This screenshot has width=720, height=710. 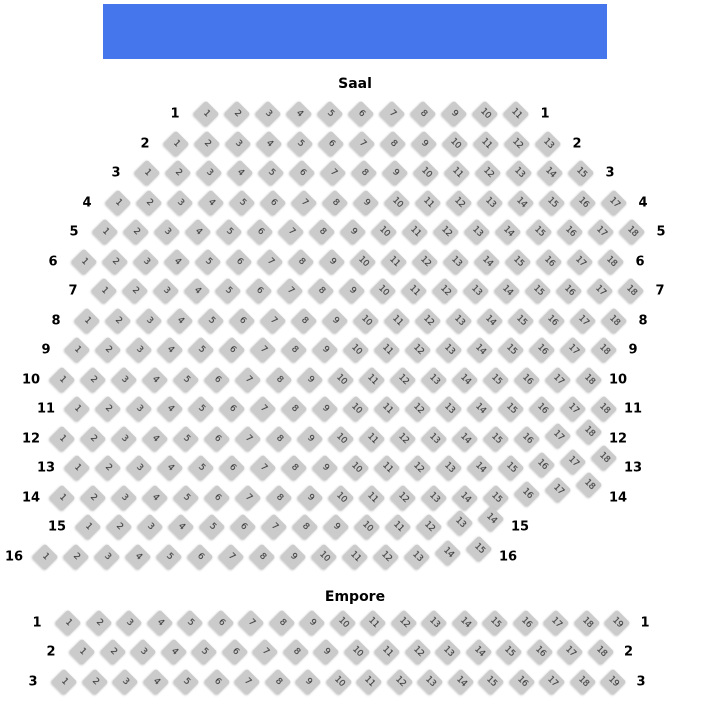 What do you see at coordinates (180, 203) in the screenshot?
I see `seat-saal-row4-3: 3` at bounding box center [180, 203].